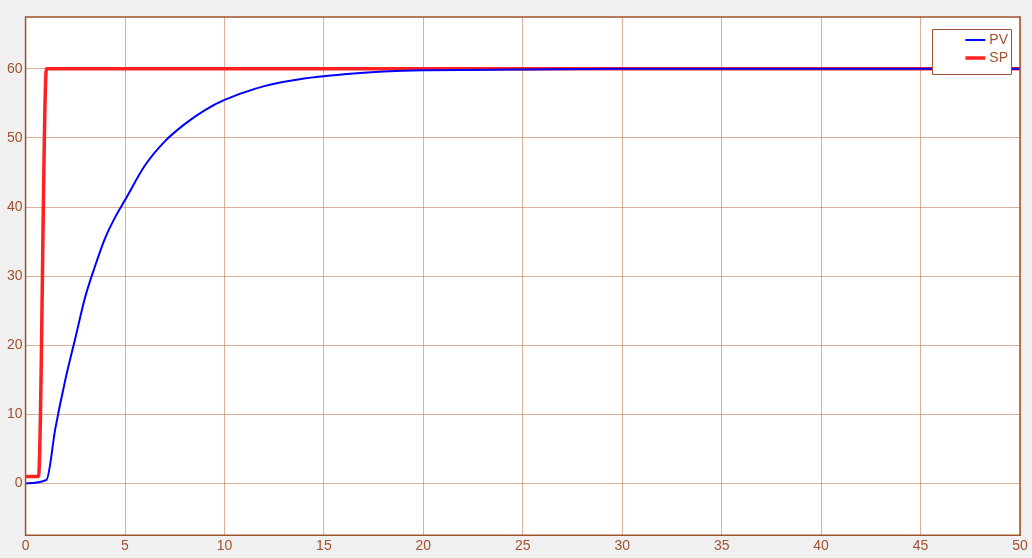 This screenshot has height=558, width=1032. Describe the element at coordinates (14, 67) in the screenshot. I see `y-tick-label: 60` at that location.